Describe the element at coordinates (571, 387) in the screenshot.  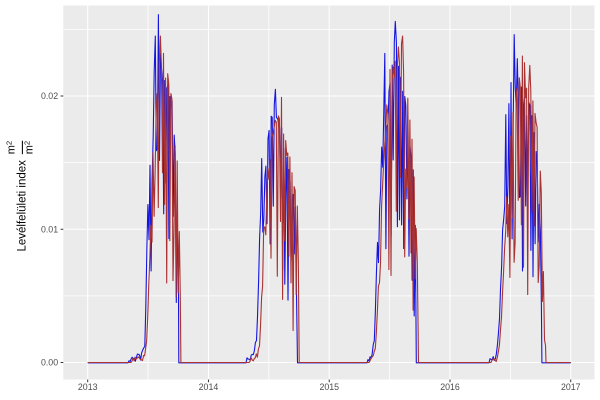
I see `svg-text: 2017` at that location.